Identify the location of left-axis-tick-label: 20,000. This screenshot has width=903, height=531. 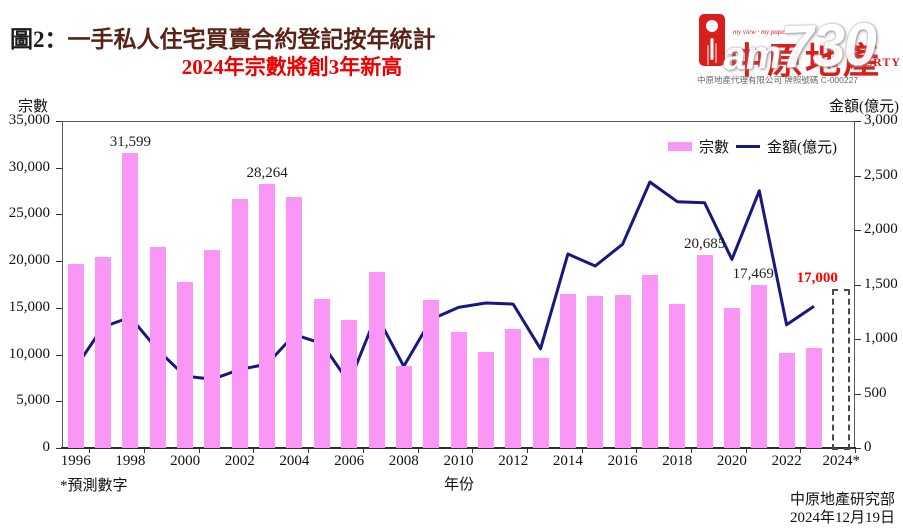
(29, 260).